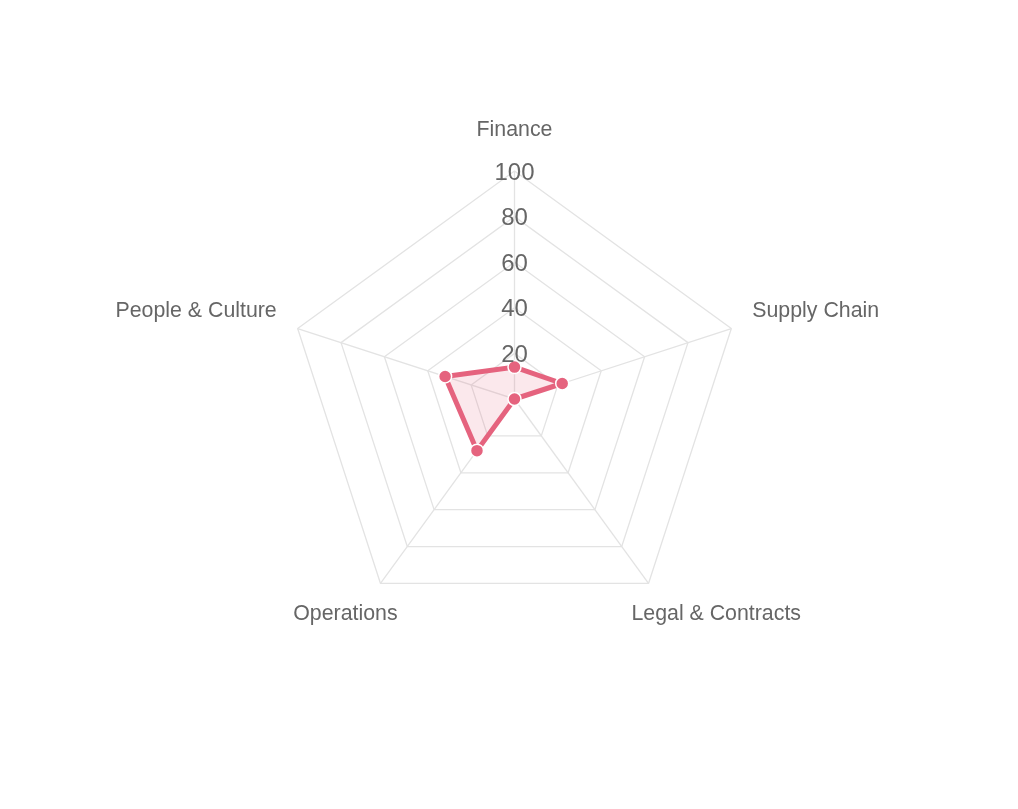 Image resolution: width=1018 pixels, height=809 pixels. I want to click on spoke-label: People & Culture, so click(196, 309).